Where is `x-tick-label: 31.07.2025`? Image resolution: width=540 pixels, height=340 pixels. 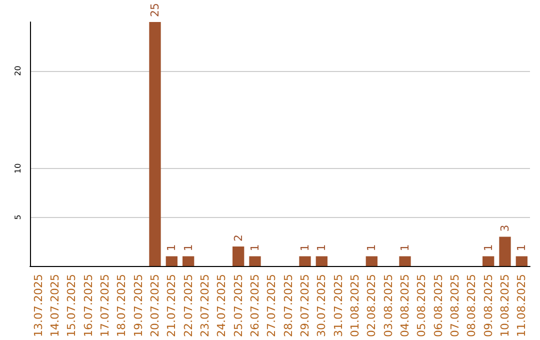
x-tick-label: 31.07.2025 is located at coordinates (338, 306).